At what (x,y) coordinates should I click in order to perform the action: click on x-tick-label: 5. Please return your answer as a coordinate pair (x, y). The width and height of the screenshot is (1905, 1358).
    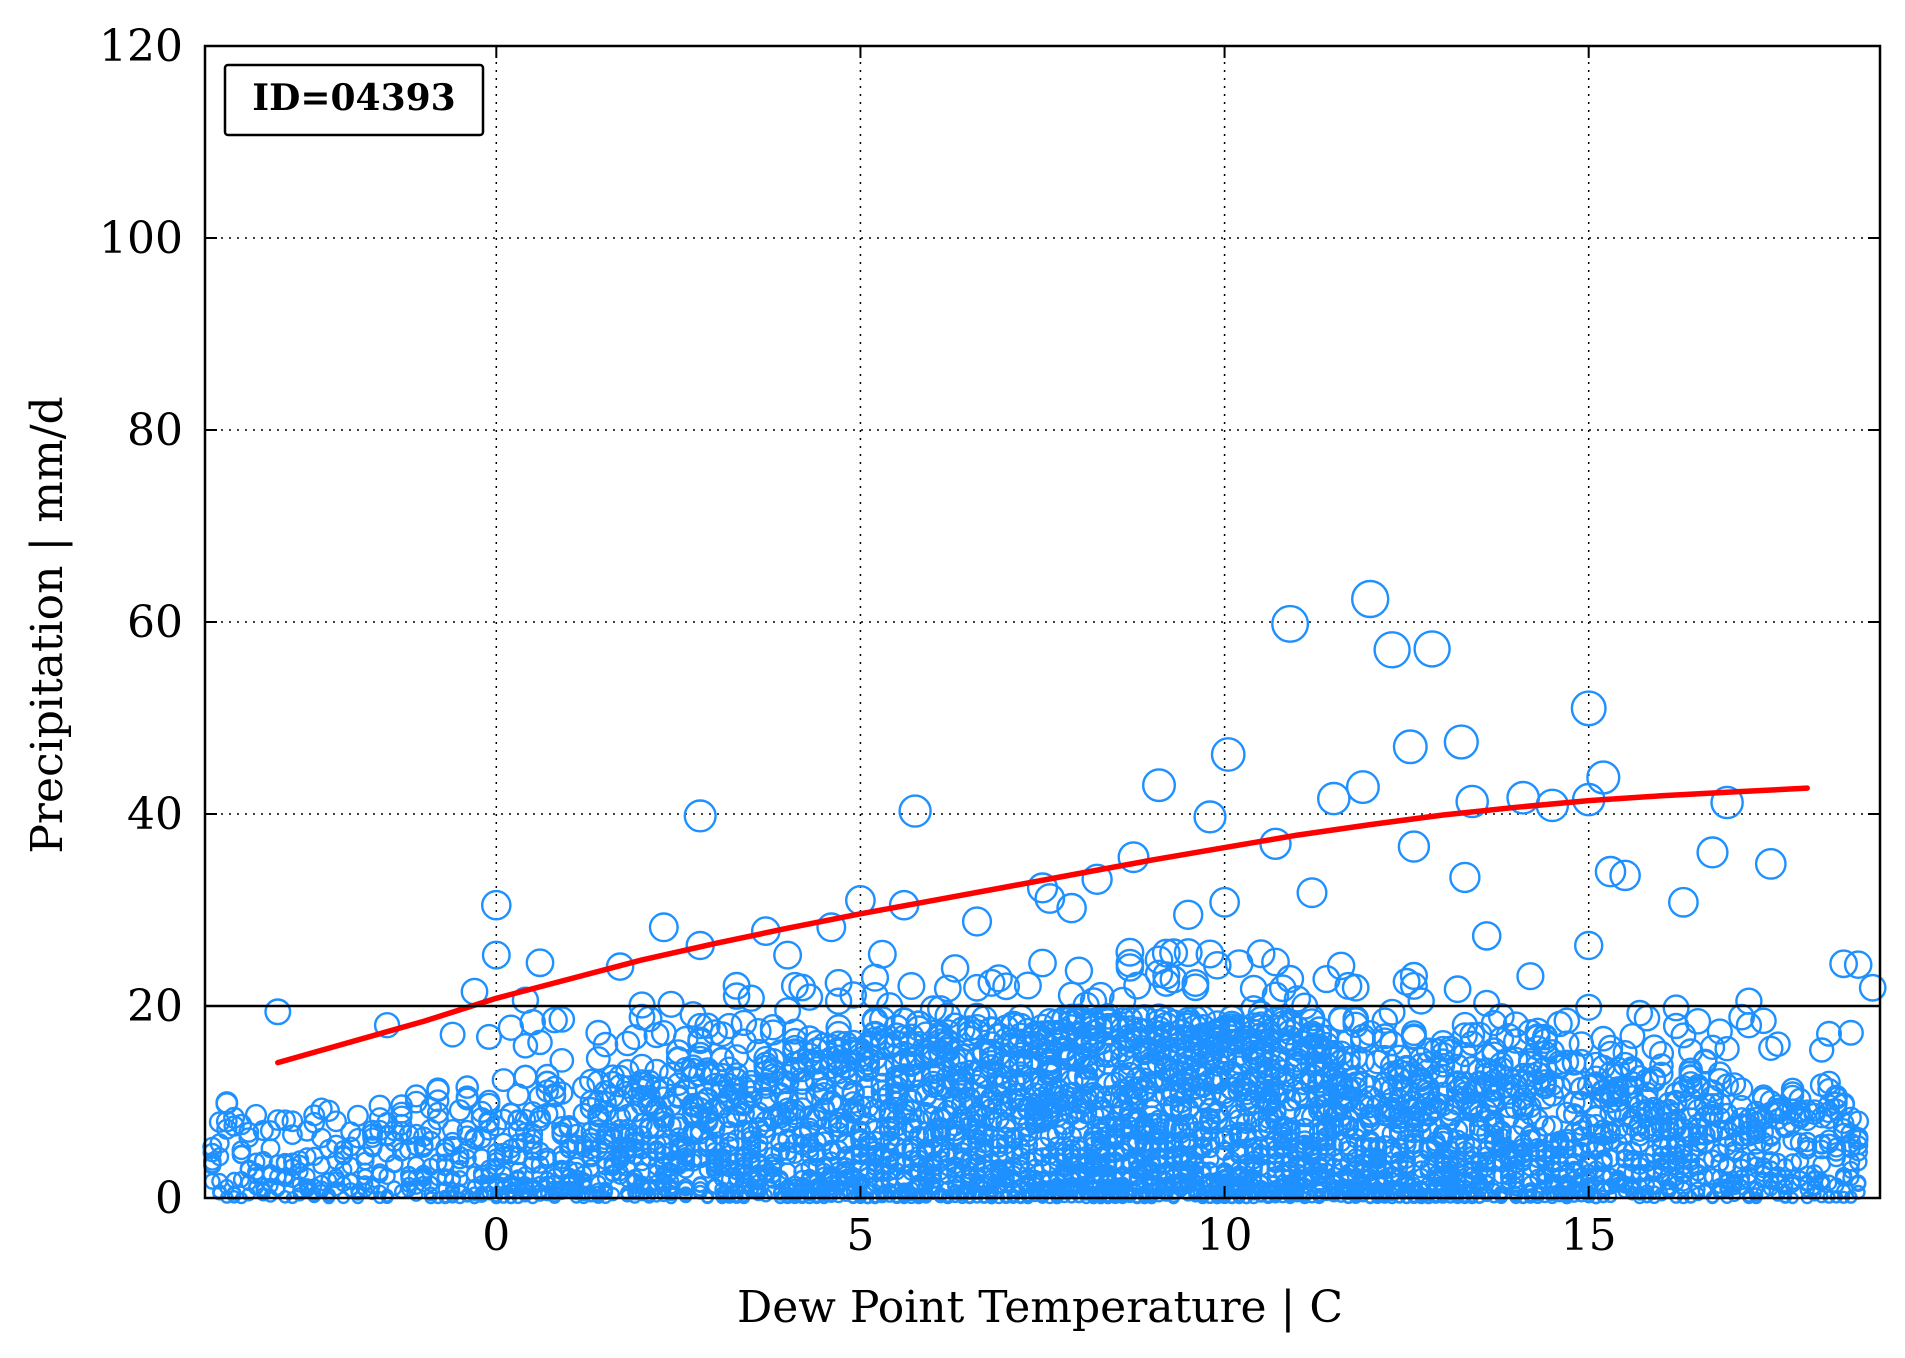
    Looking at the image, I should click on (860, 1235).